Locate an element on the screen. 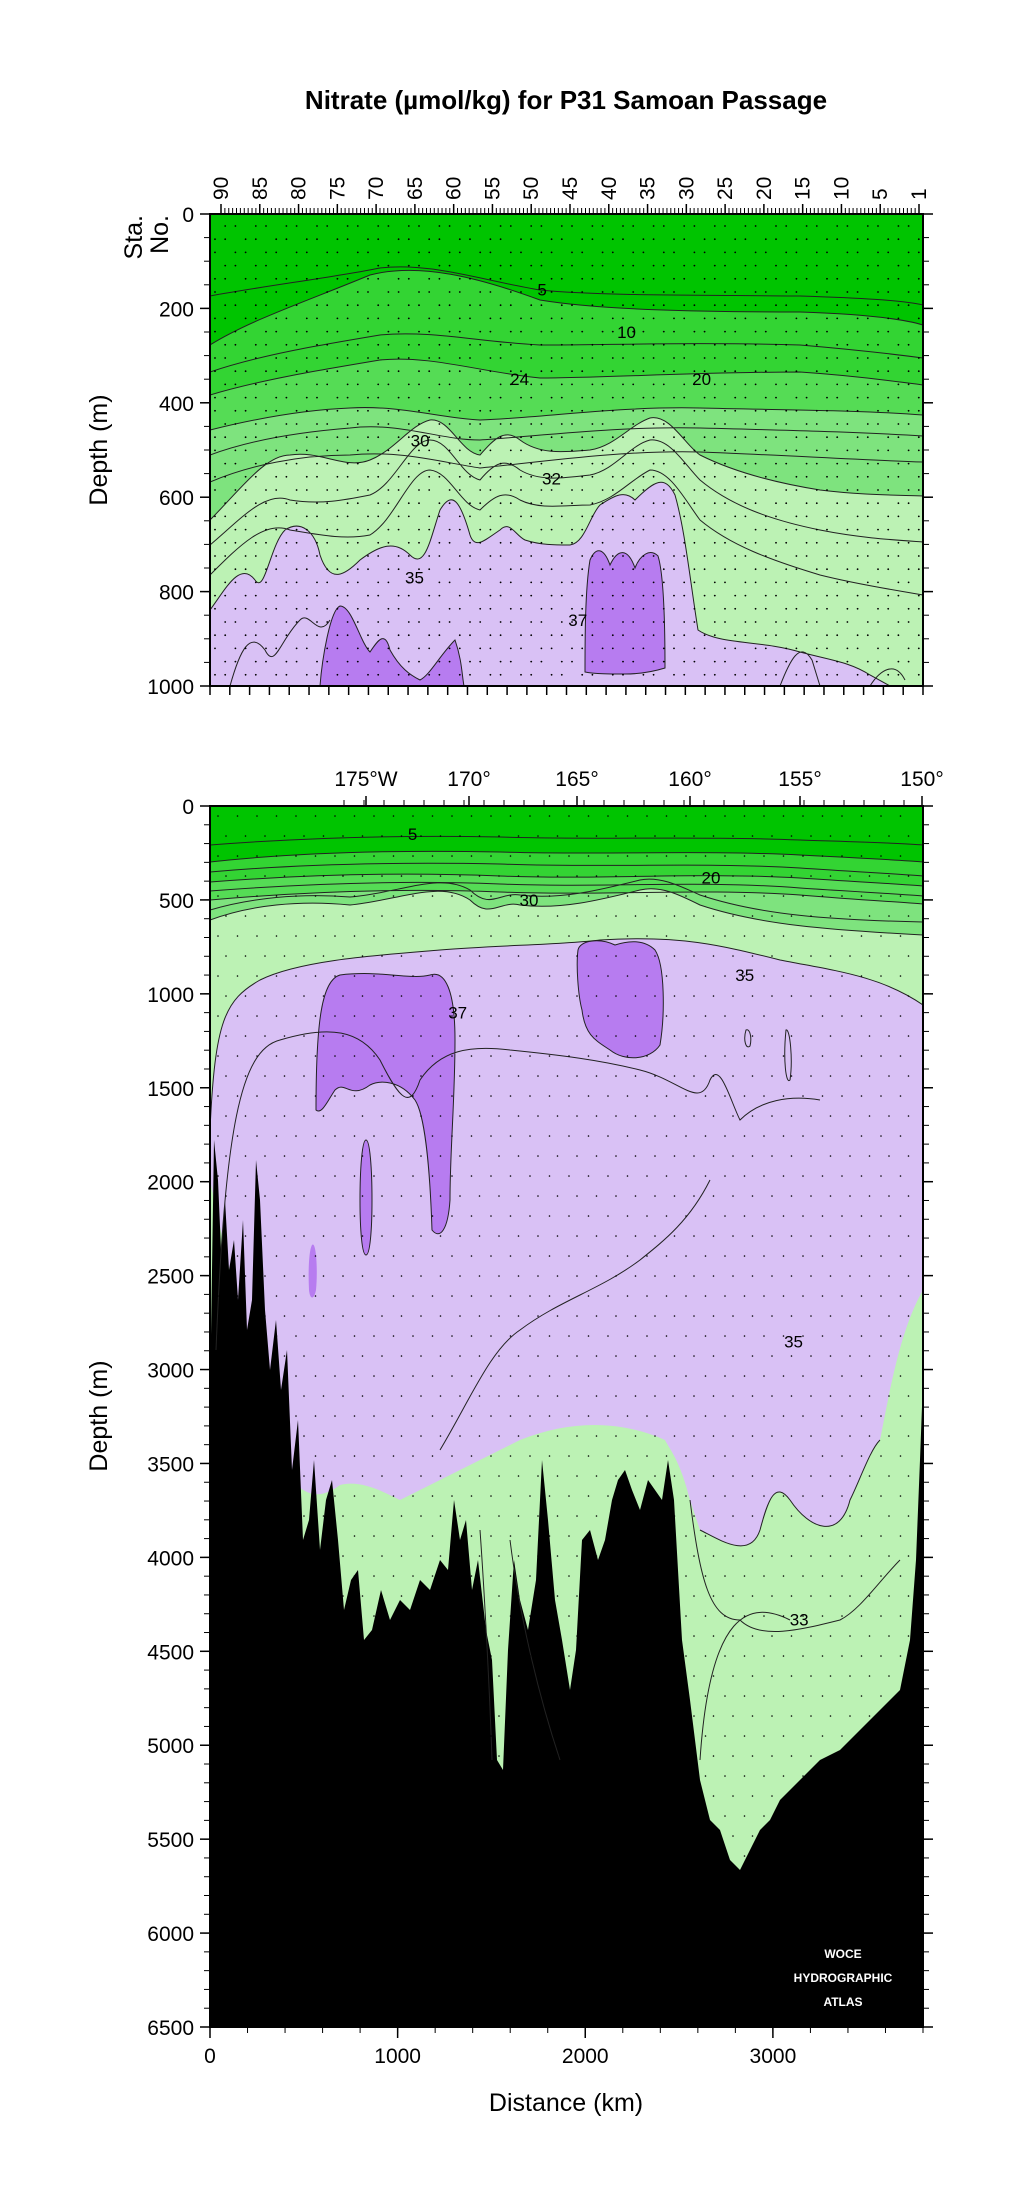  upper-band-37-plus-right is located at coordinates (625, 612).